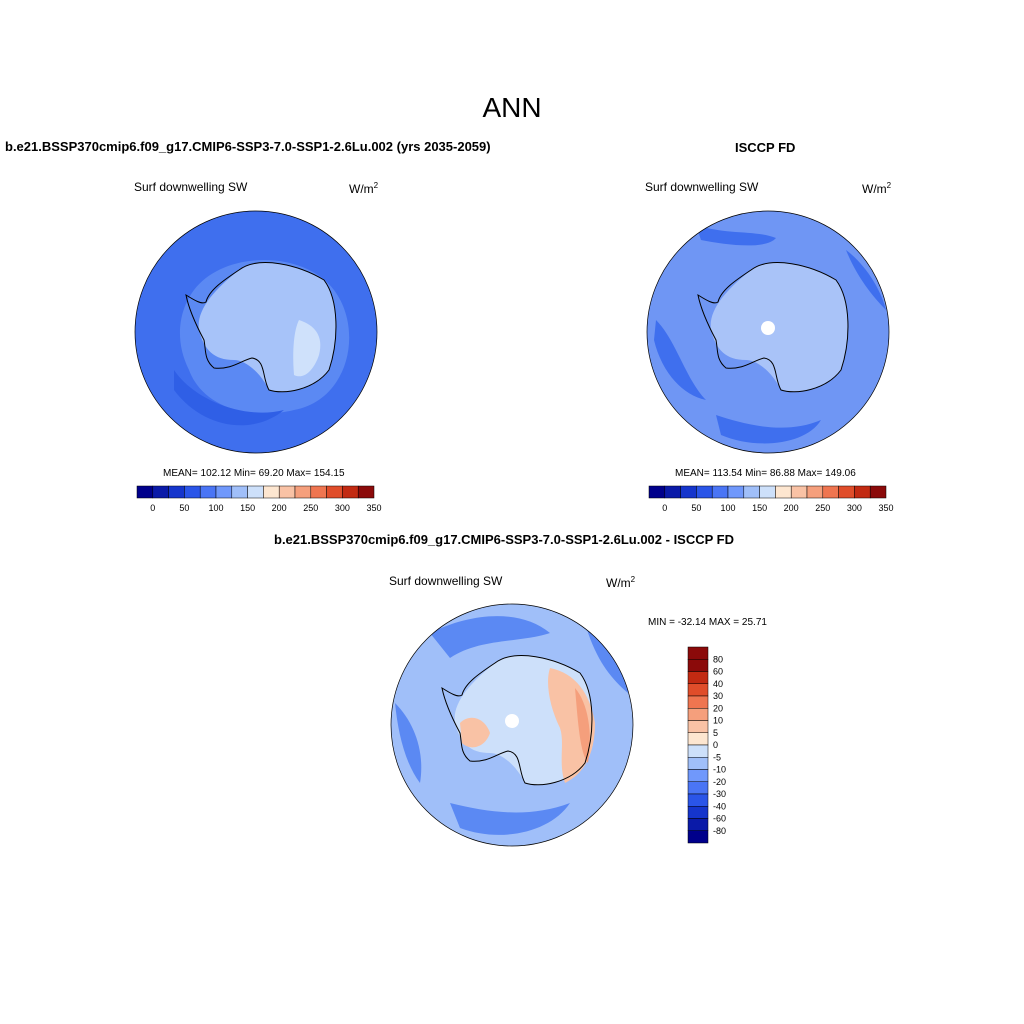 The height and width of the screenshot is (1024, 1024). What do you see at coordinates (408, 743) in the screenshot?
I see `diff-neg-west` at bounding box center [408, 743].